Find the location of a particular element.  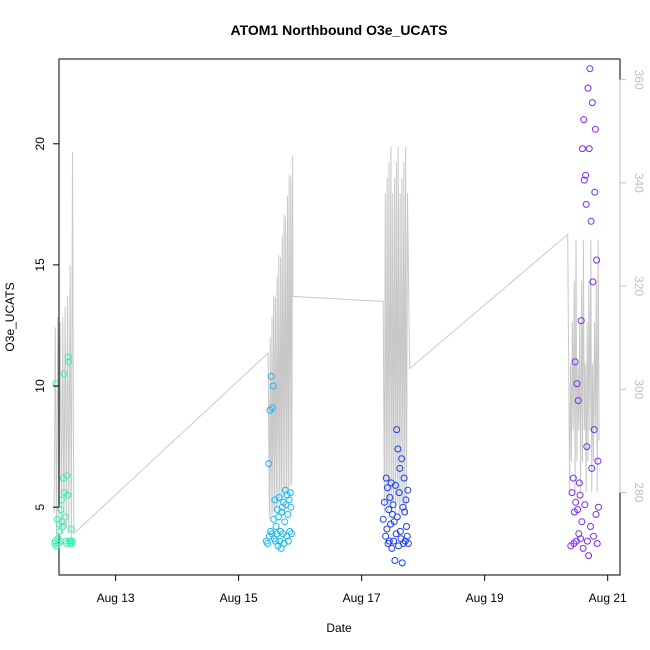

chart-title: ATOM1 Northbound O3e_UCATS is located at coordinates (339, 30).